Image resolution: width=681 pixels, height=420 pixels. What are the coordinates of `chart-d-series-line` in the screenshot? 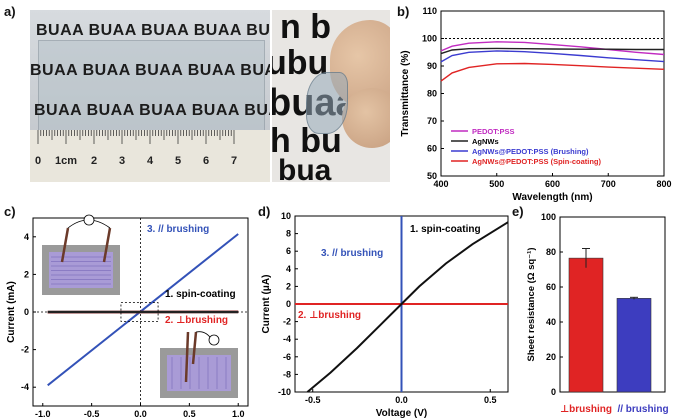 It's located at (407, 307).